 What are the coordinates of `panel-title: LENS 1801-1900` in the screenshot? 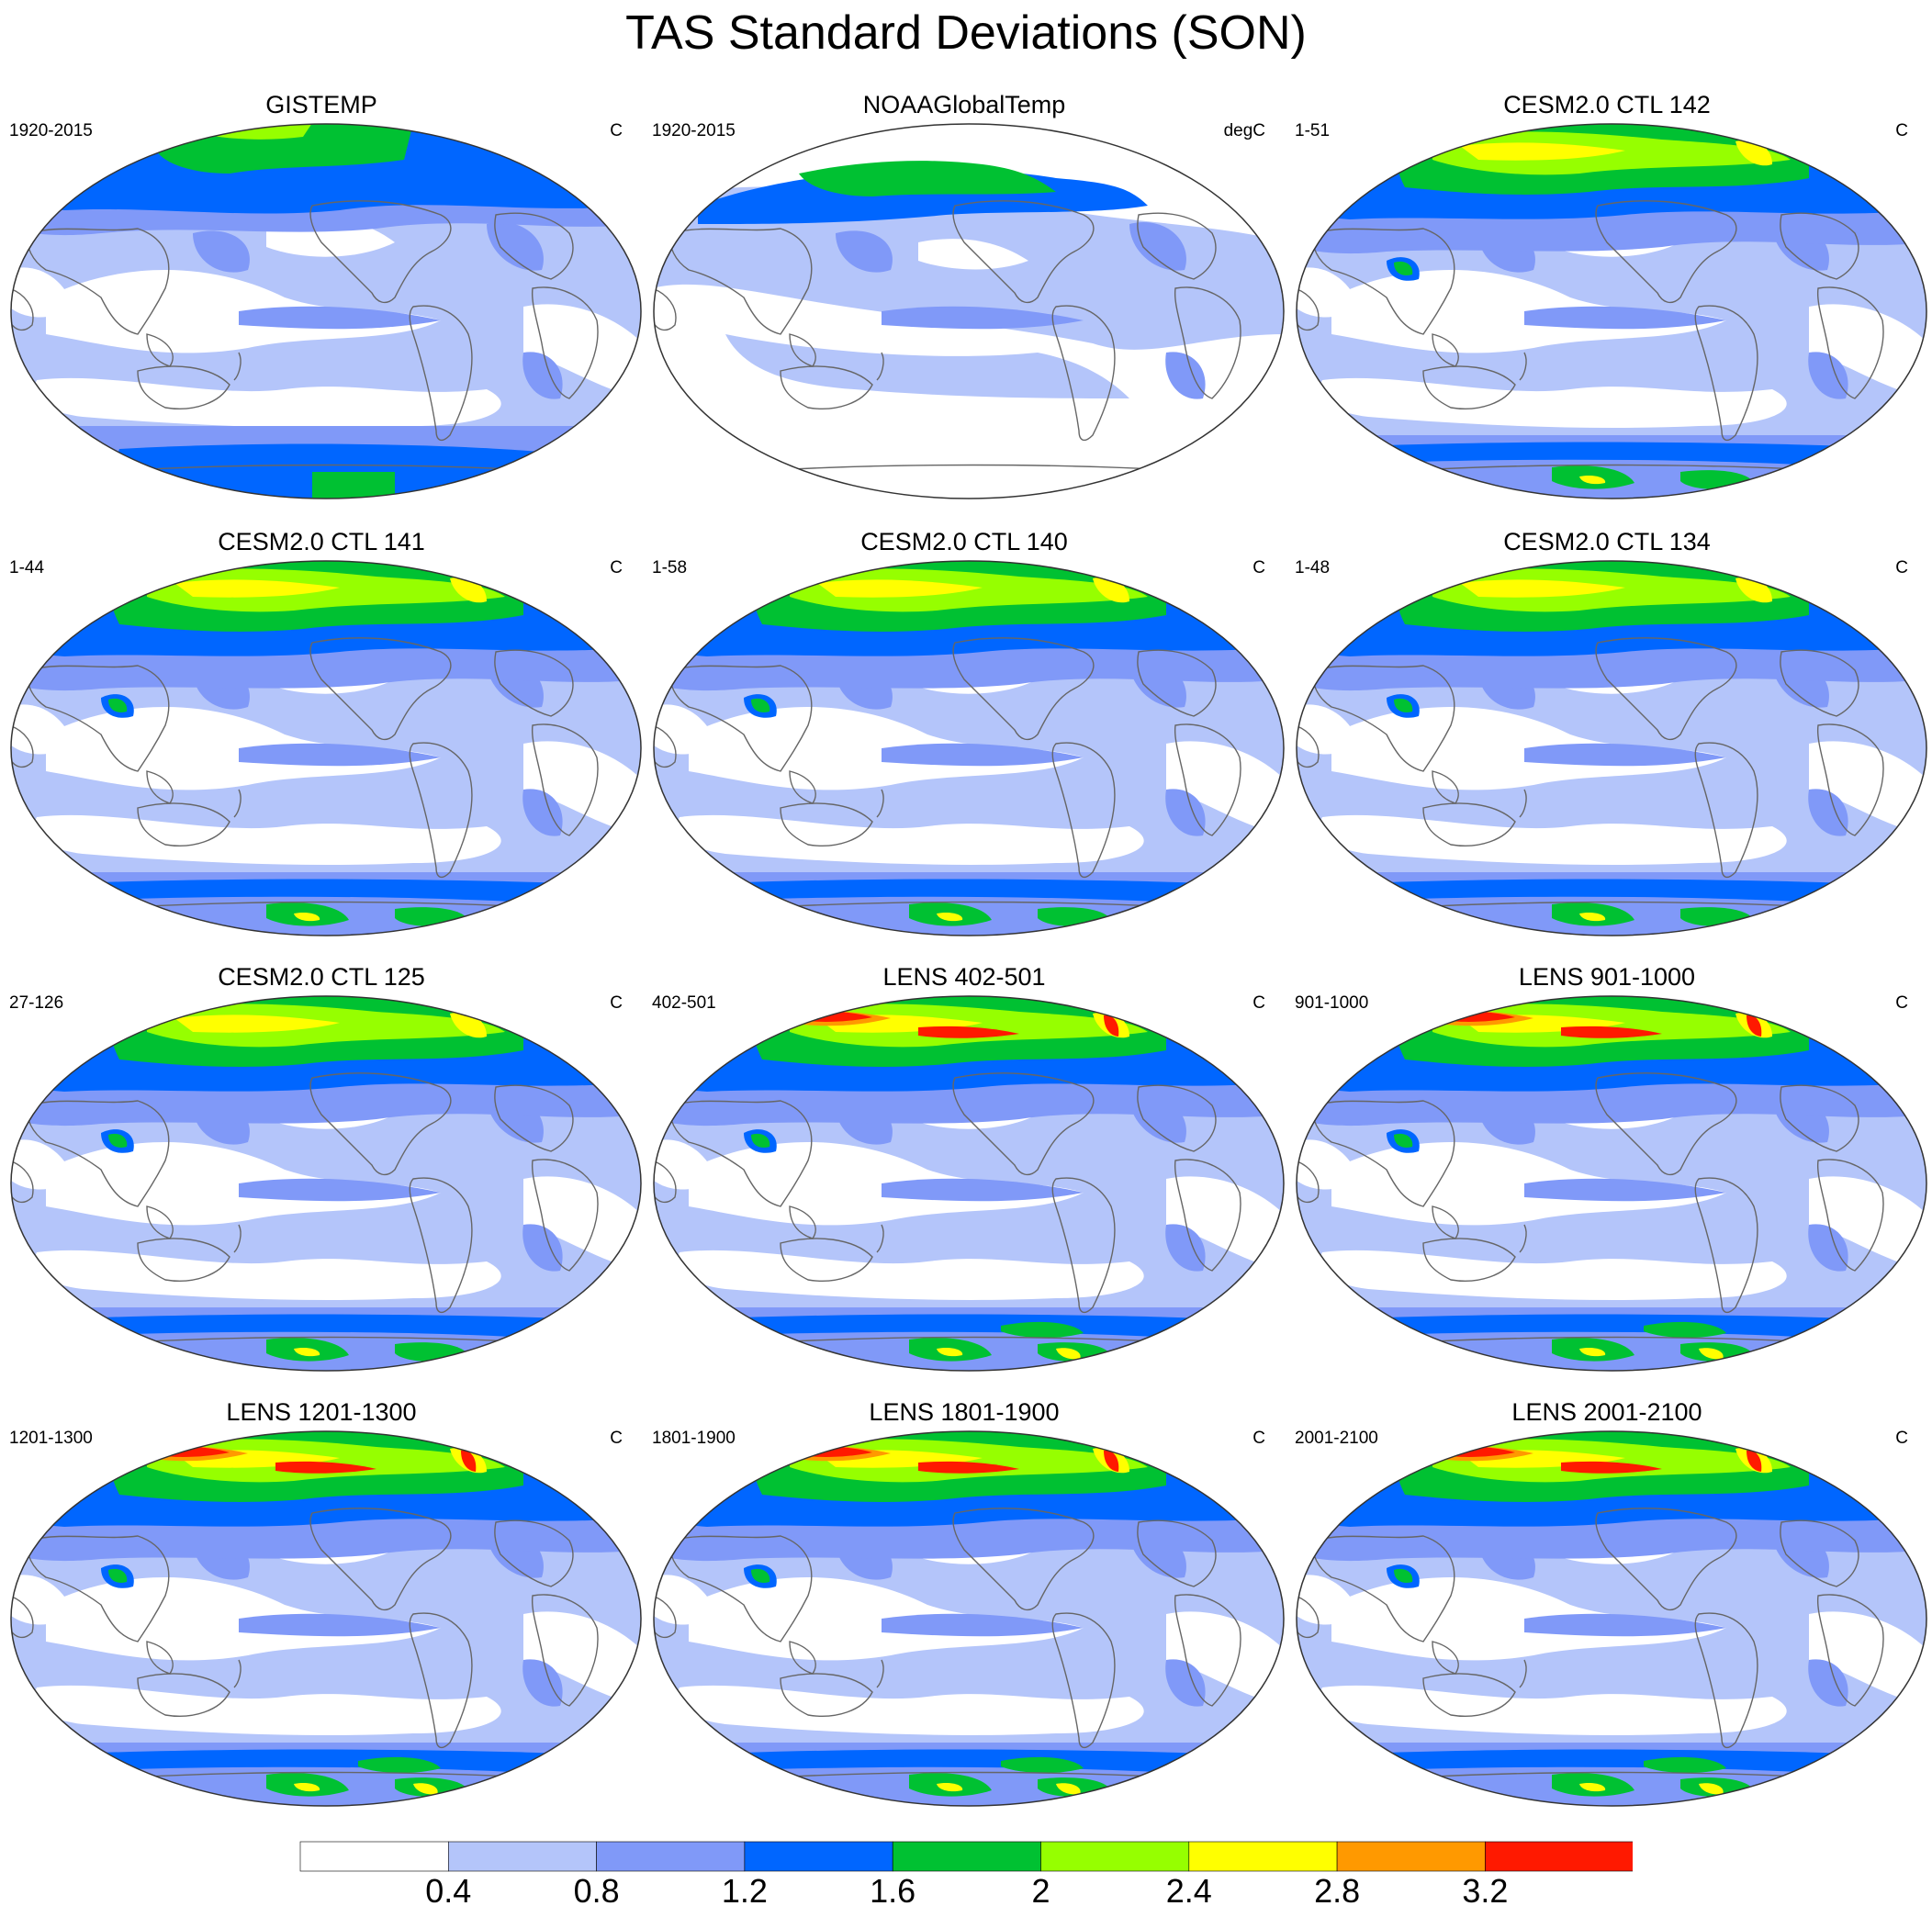 It's located at (965, 1412).